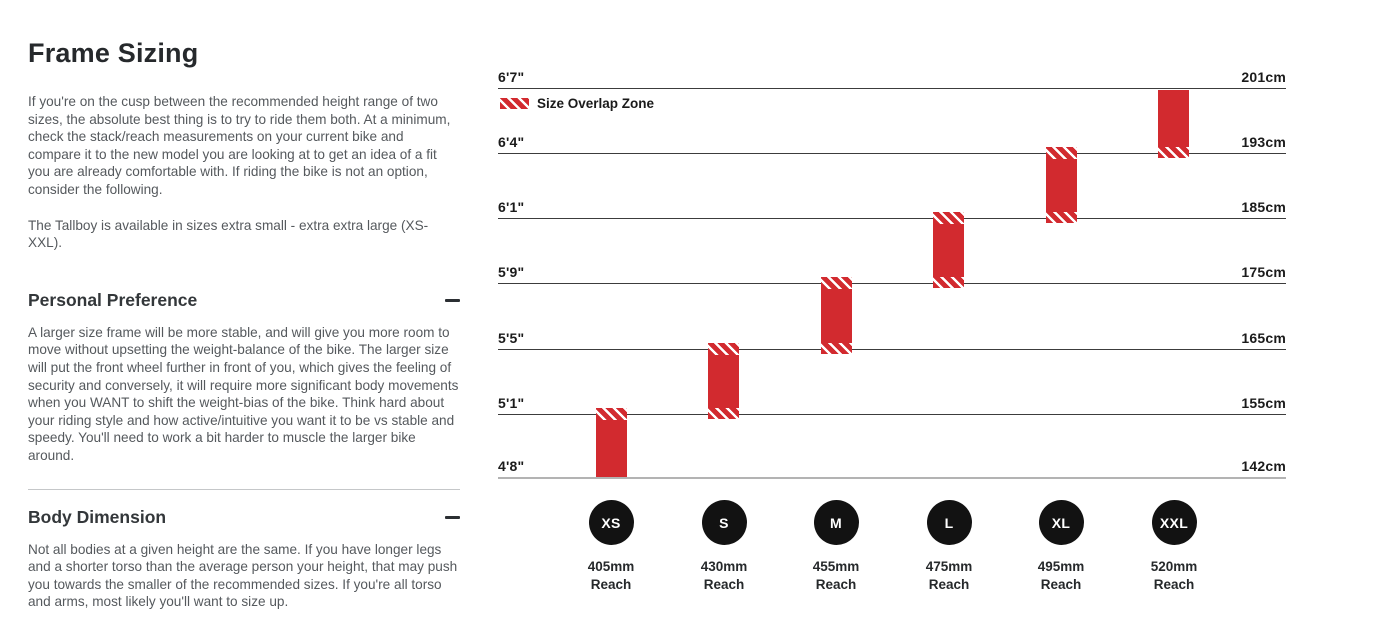 Image resolution: width=1384 pixels, height=624 pixels. I want to click on cm-tick-label: 142cm, so click(1263, 466).